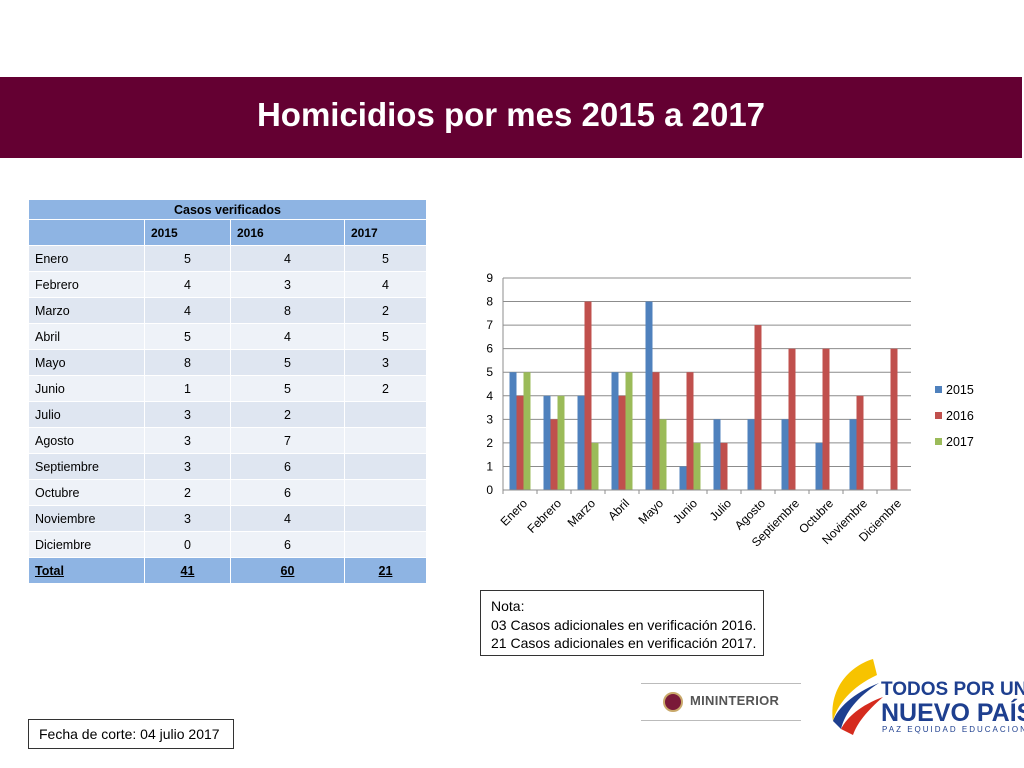  I want to click on month-cell: Noviembre, so click(86, 518).